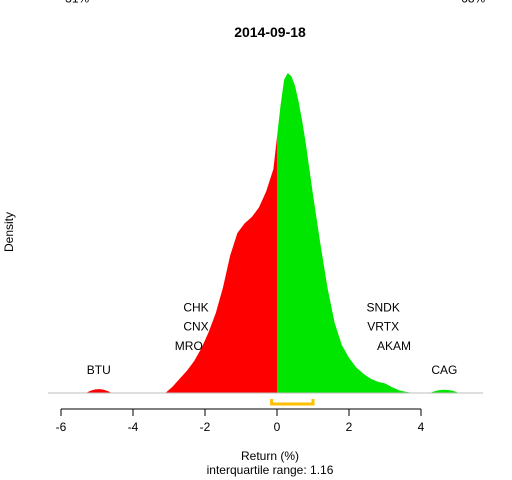  What do you see at coordinates (61, 427) in the screenshot?
I see `x-tick-label: -6` at bounding box center [61, 427].